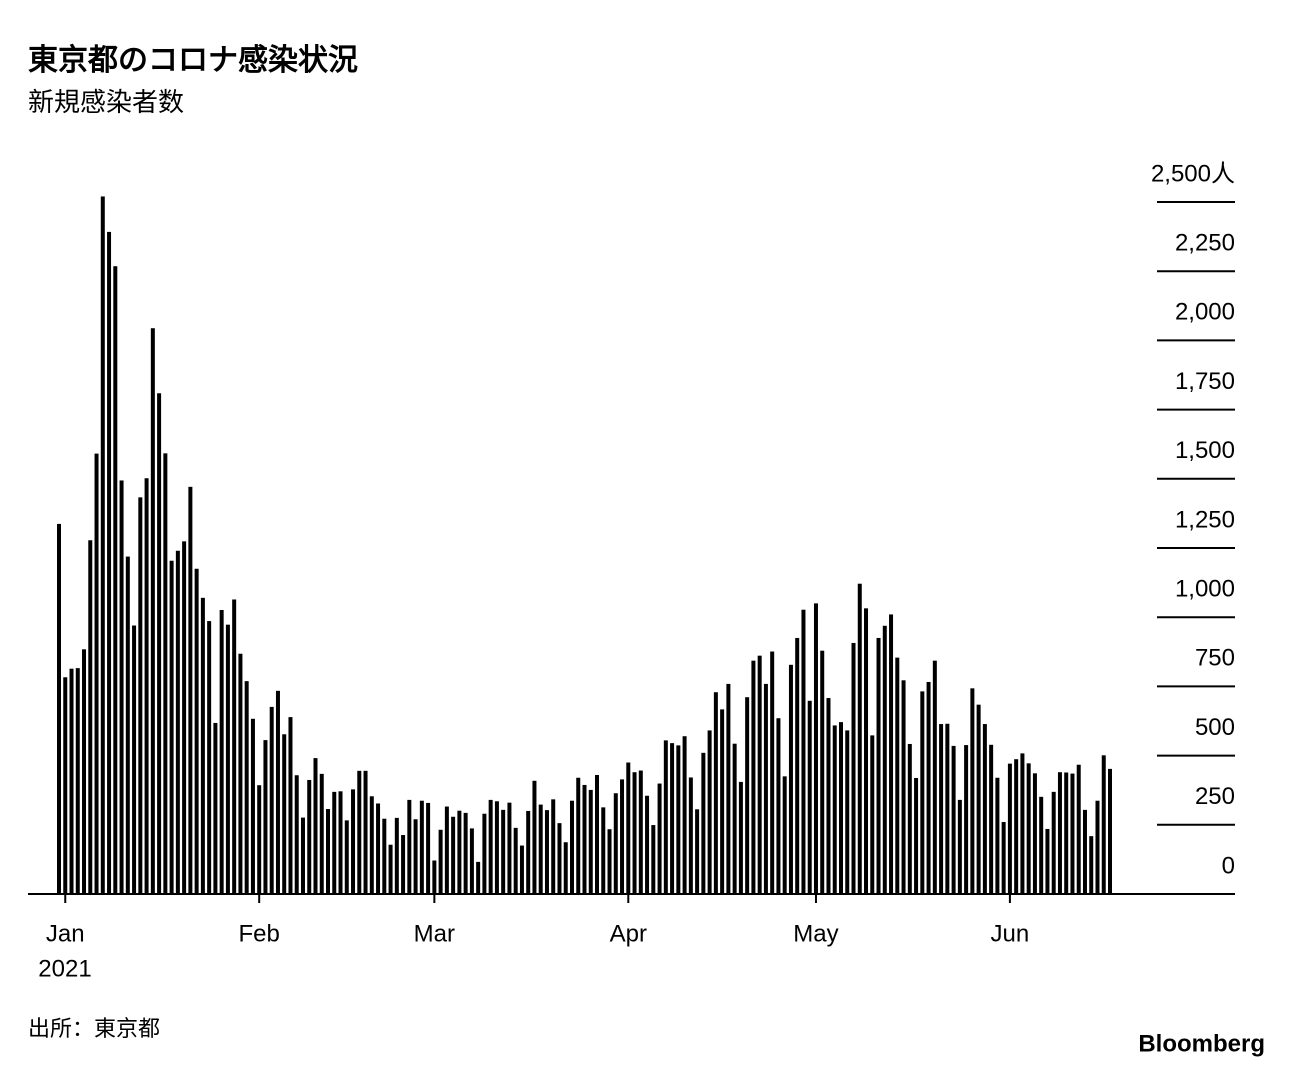 This screenshot has height=1070, width=1293. Describe the element at coordinates (1205, 381) in the screenshot. I see `y-tick-label: 1,750` at that location.